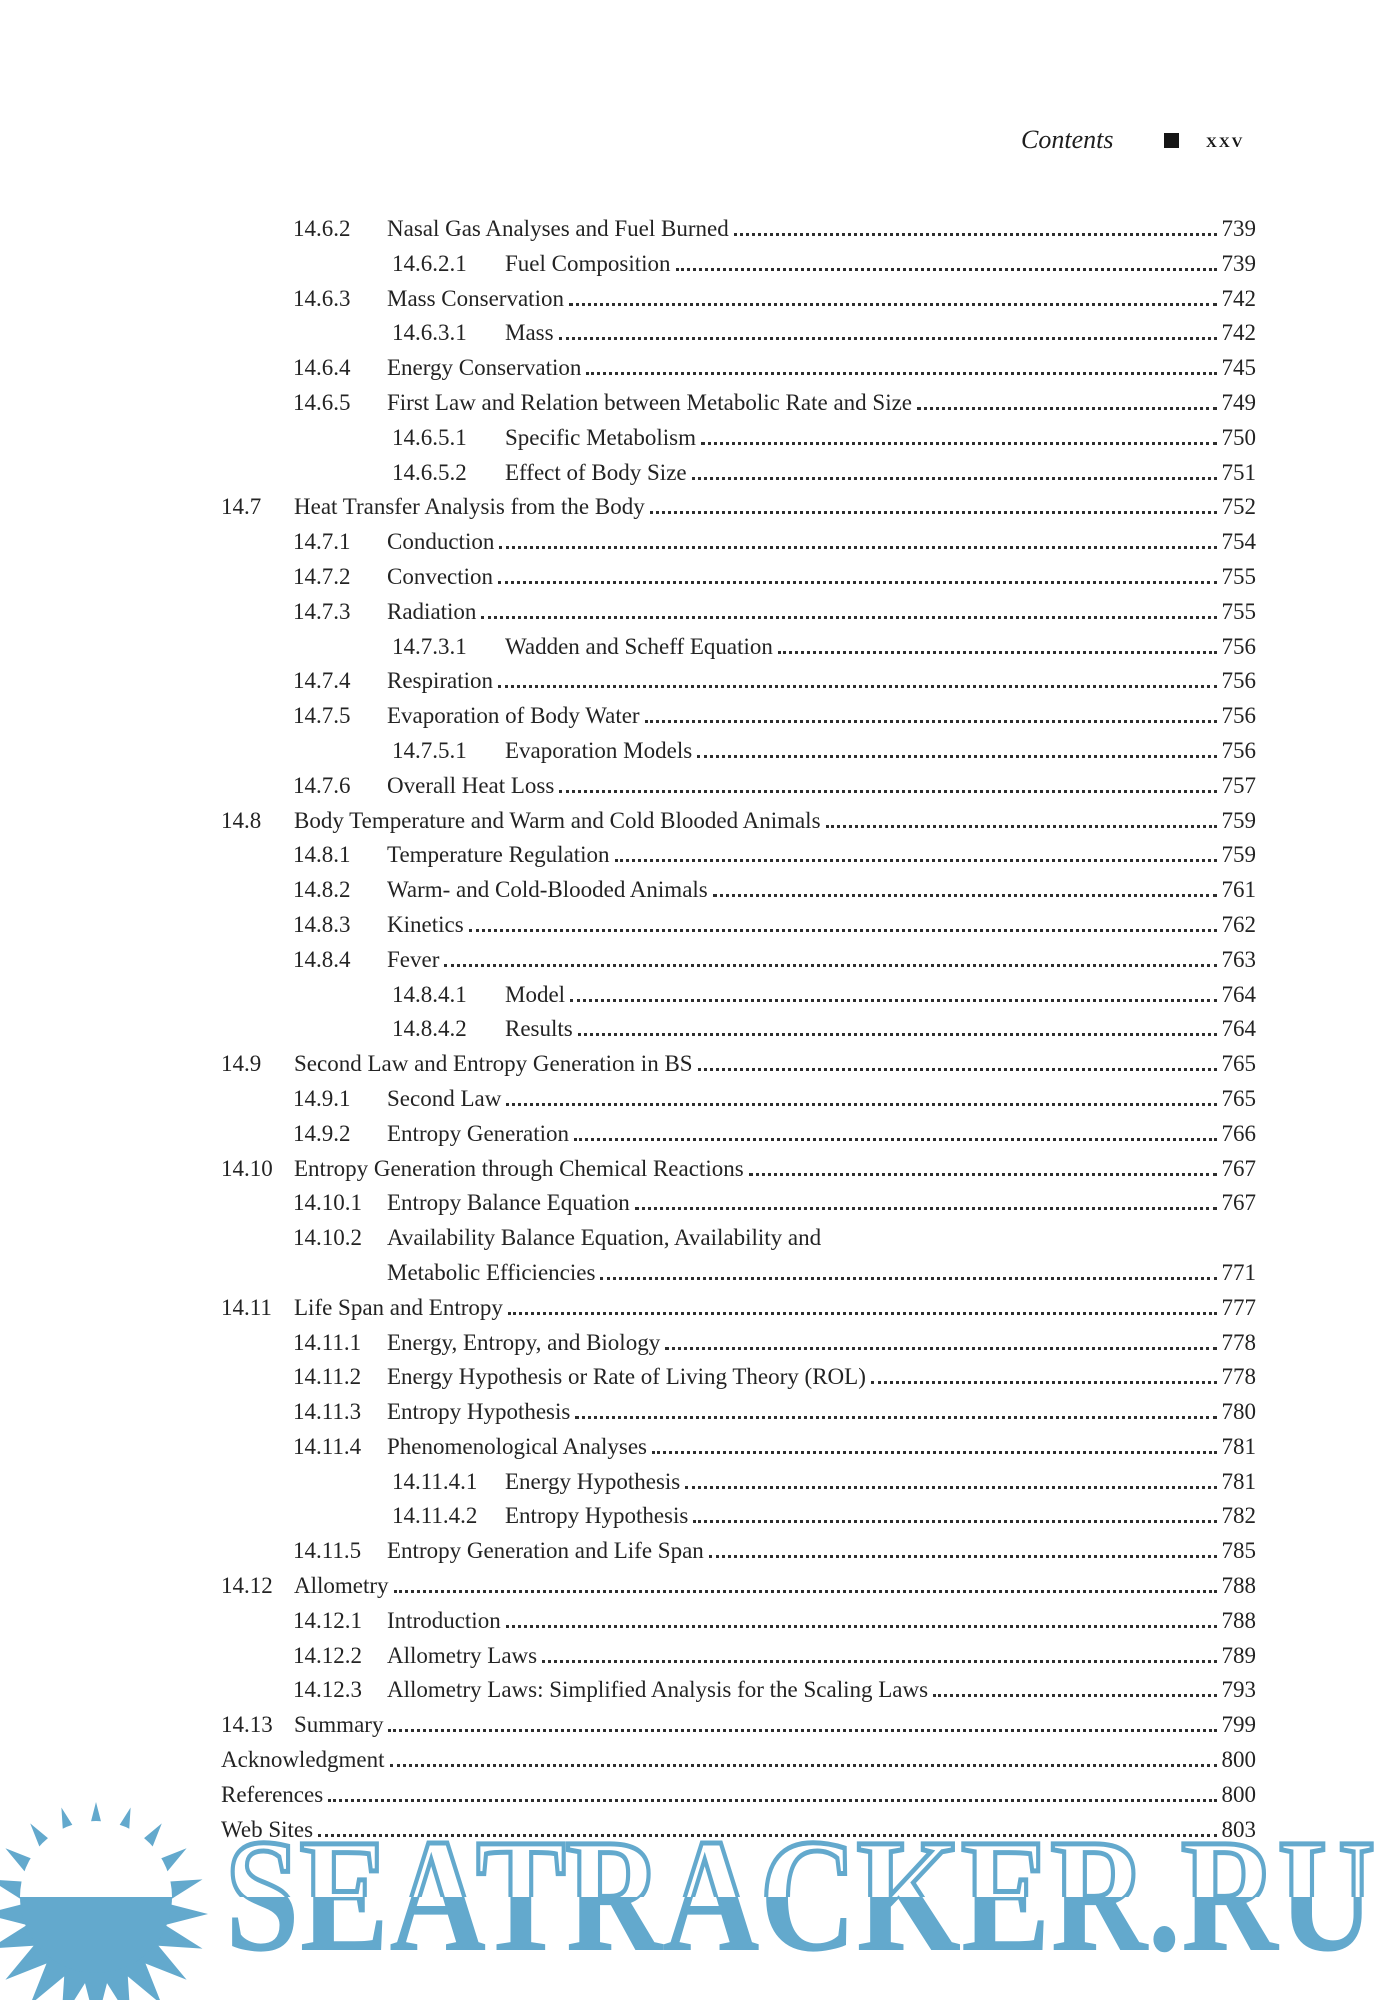 This screenshot has width=1400, height=2000. I want to click on toc-entry: 14.8.1 Temperature Regulation 759, so click(628, 855).